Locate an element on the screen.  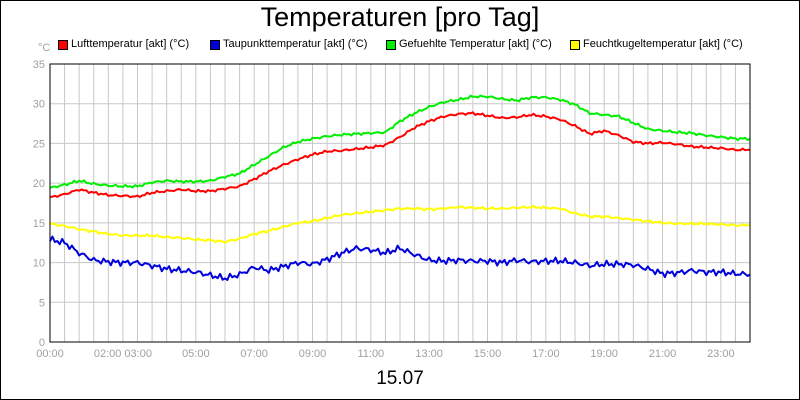
y-tick-label: 10 is located at coordinates (39, 264).